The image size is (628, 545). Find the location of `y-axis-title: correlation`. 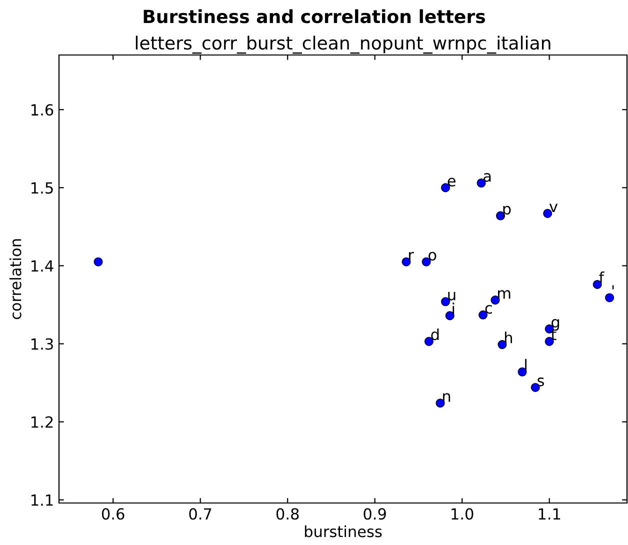

y-axis-title: correlation is located at coordinates (16, 279).